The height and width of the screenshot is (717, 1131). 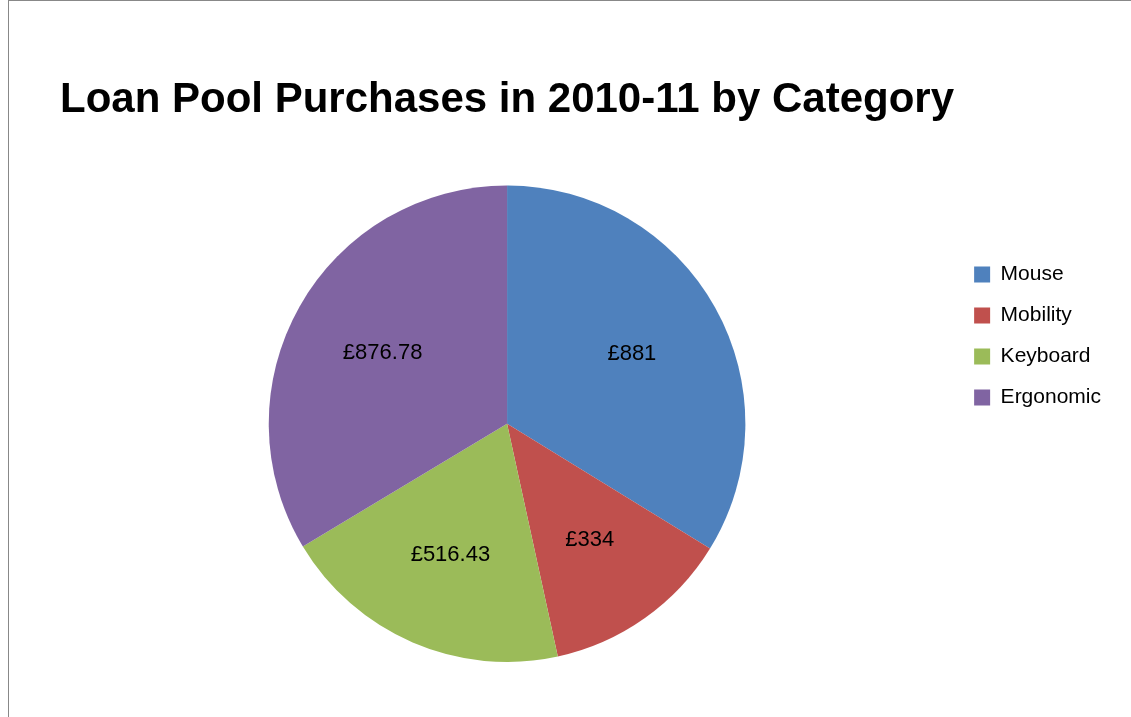 What do you see at coordinates (1032, 273) in the screenshot?
I see `legend-label: Mouse` at bounding box center [1032, 273].